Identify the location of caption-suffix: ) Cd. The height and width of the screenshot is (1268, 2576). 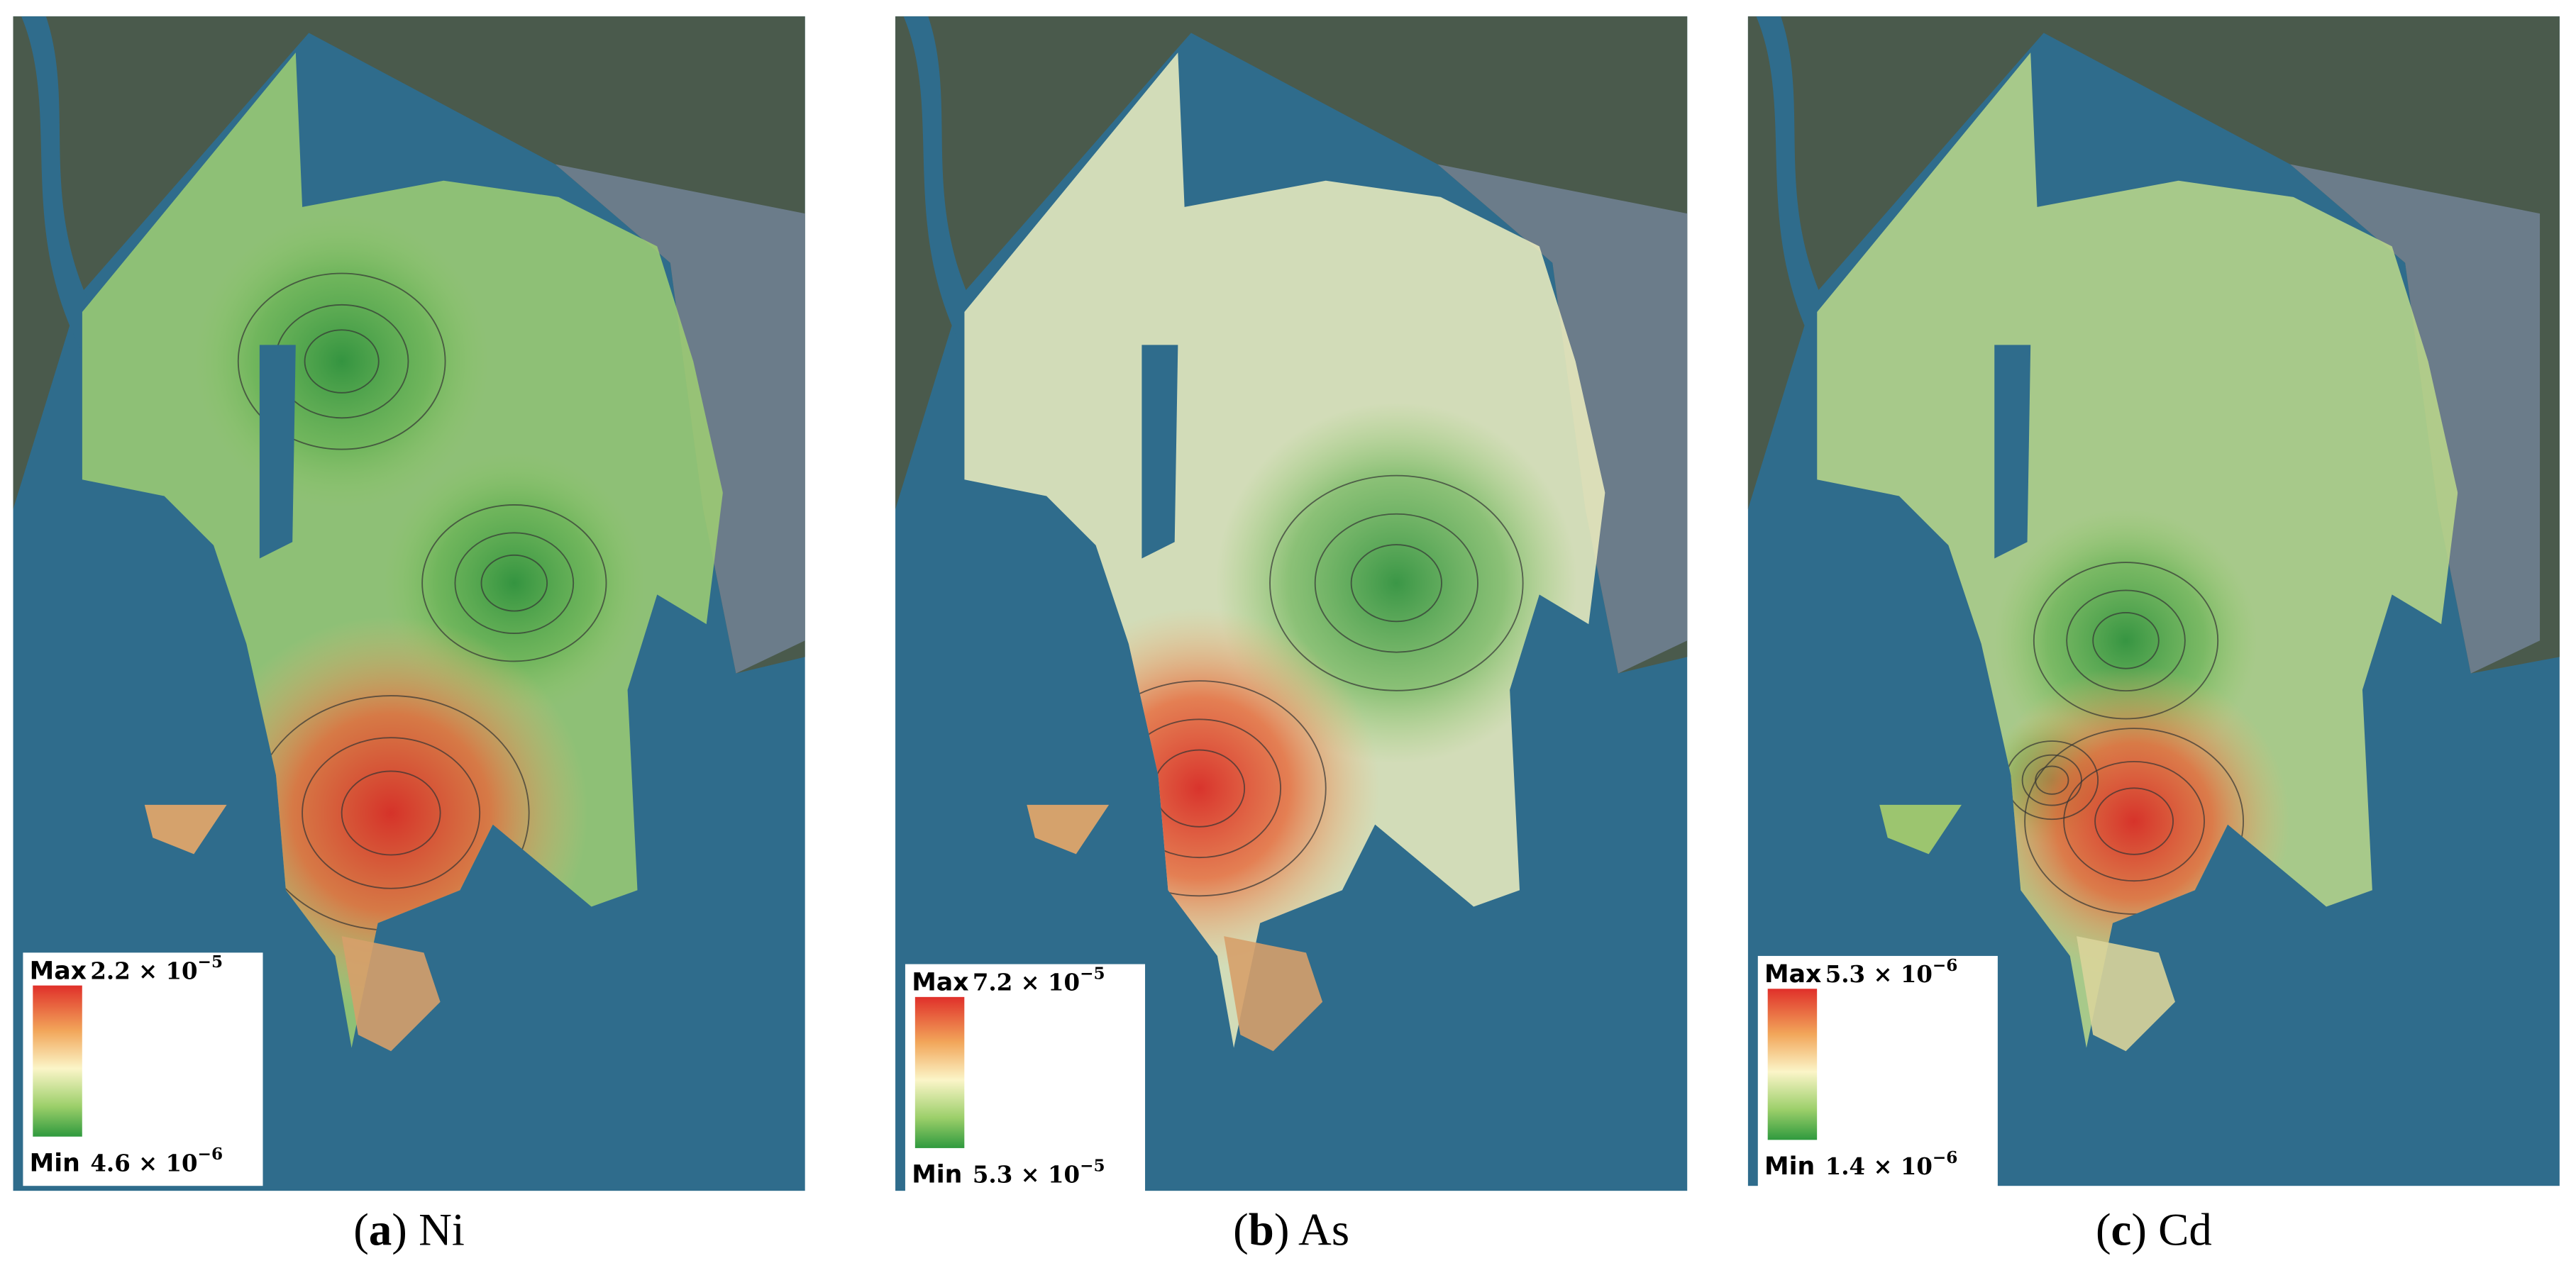
(2171, 1230).